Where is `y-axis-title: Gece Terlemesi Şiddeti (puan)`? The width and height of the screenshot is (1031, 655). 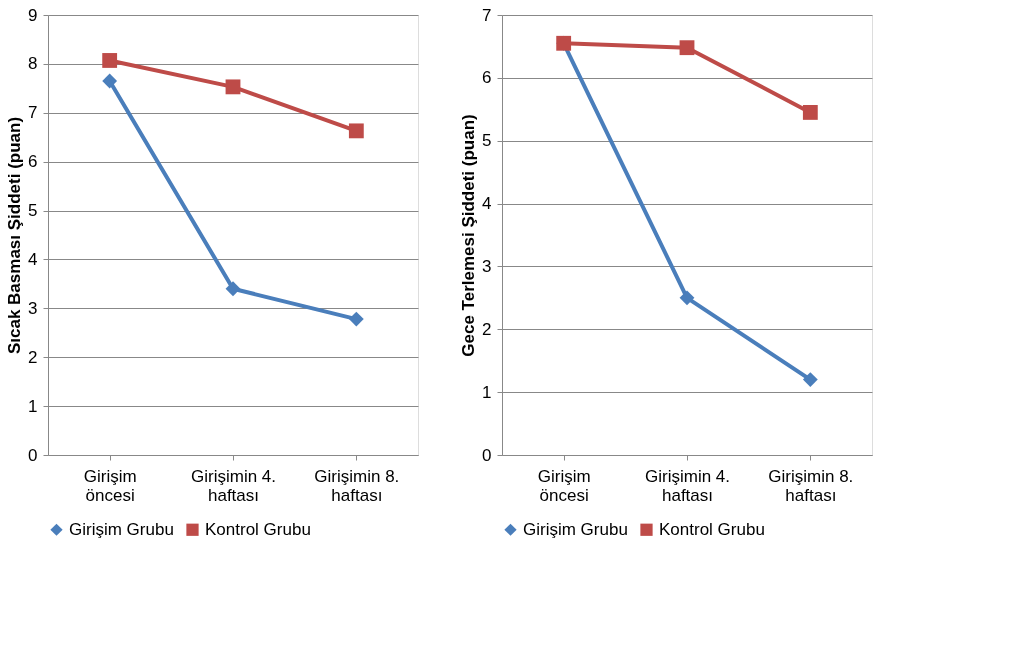
y-axis-title: Gece Terlemesi Şiddeti (puan) is located at coordinates (469, 235).